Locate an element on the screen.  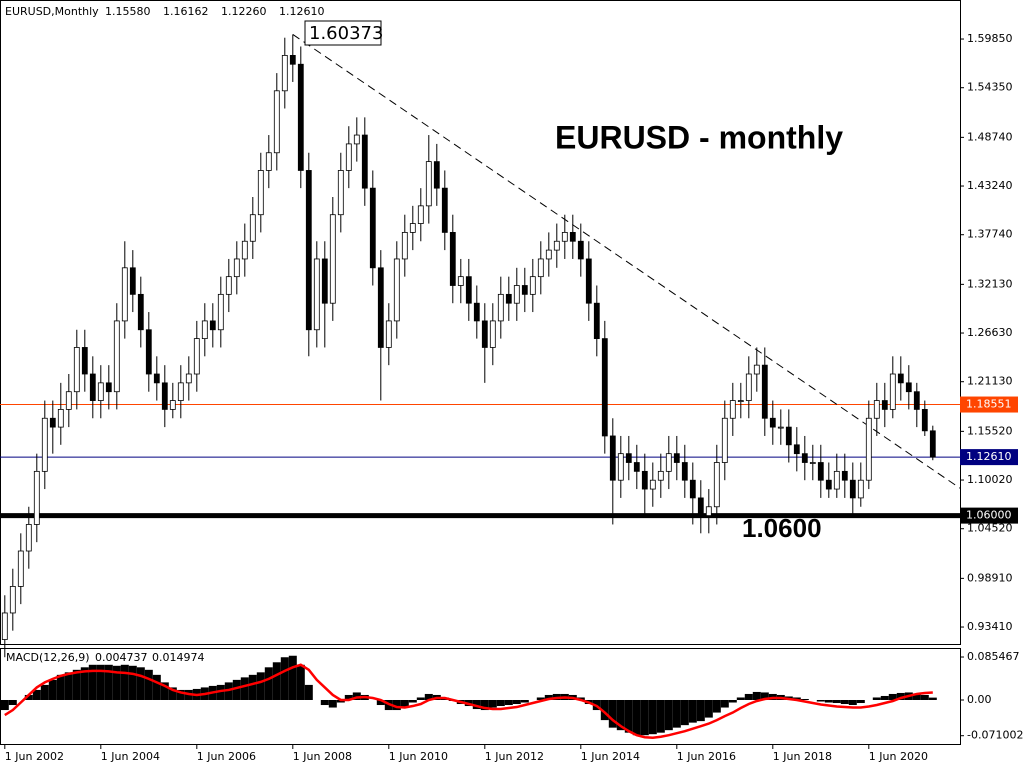
x-tick-label: 1 Jun 2014 is located at coordinates (610, 756).